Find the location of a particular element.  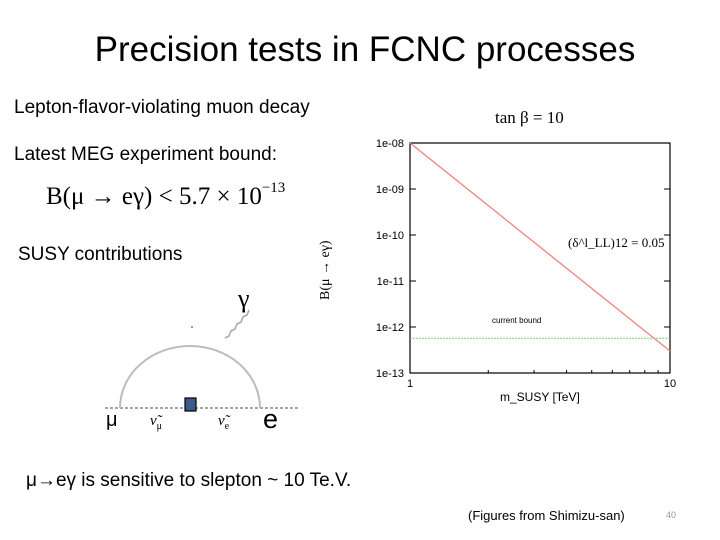

muon-label: μ is located at coordinates (112, 420).